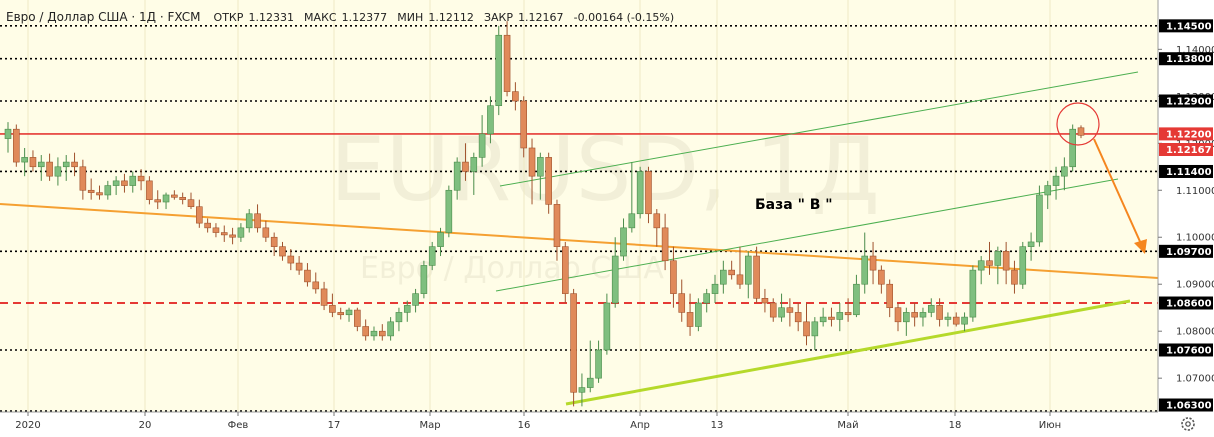 The height and width of the screenshot is (437, 1214). What do you see at coordinates (1188, 424) in the screenshot?
I see `settings-gear-icon` at bounding box center [1188, 424].